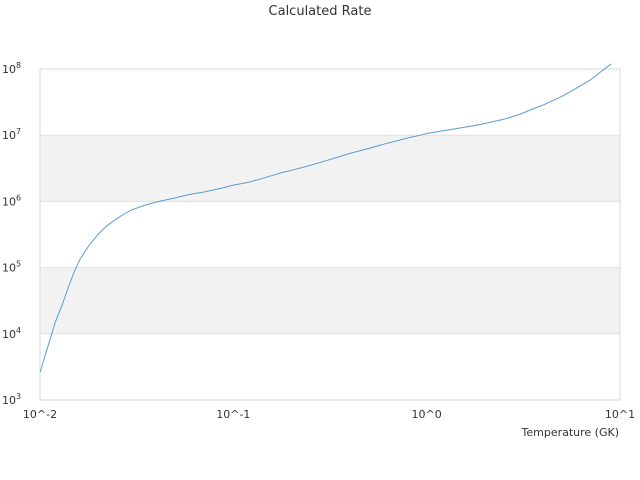 This screenshot has width=640, height=480. I want to click on y-tick-label: 10⁵, so click(11, 267).